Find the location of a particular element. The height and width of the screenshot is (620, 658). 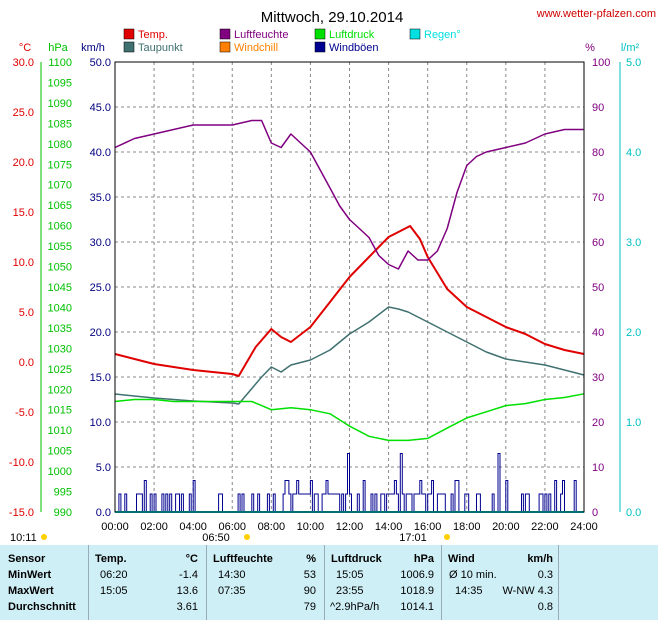

stats-max-temp-time: 15:05 is located at coordinates (114, 591).